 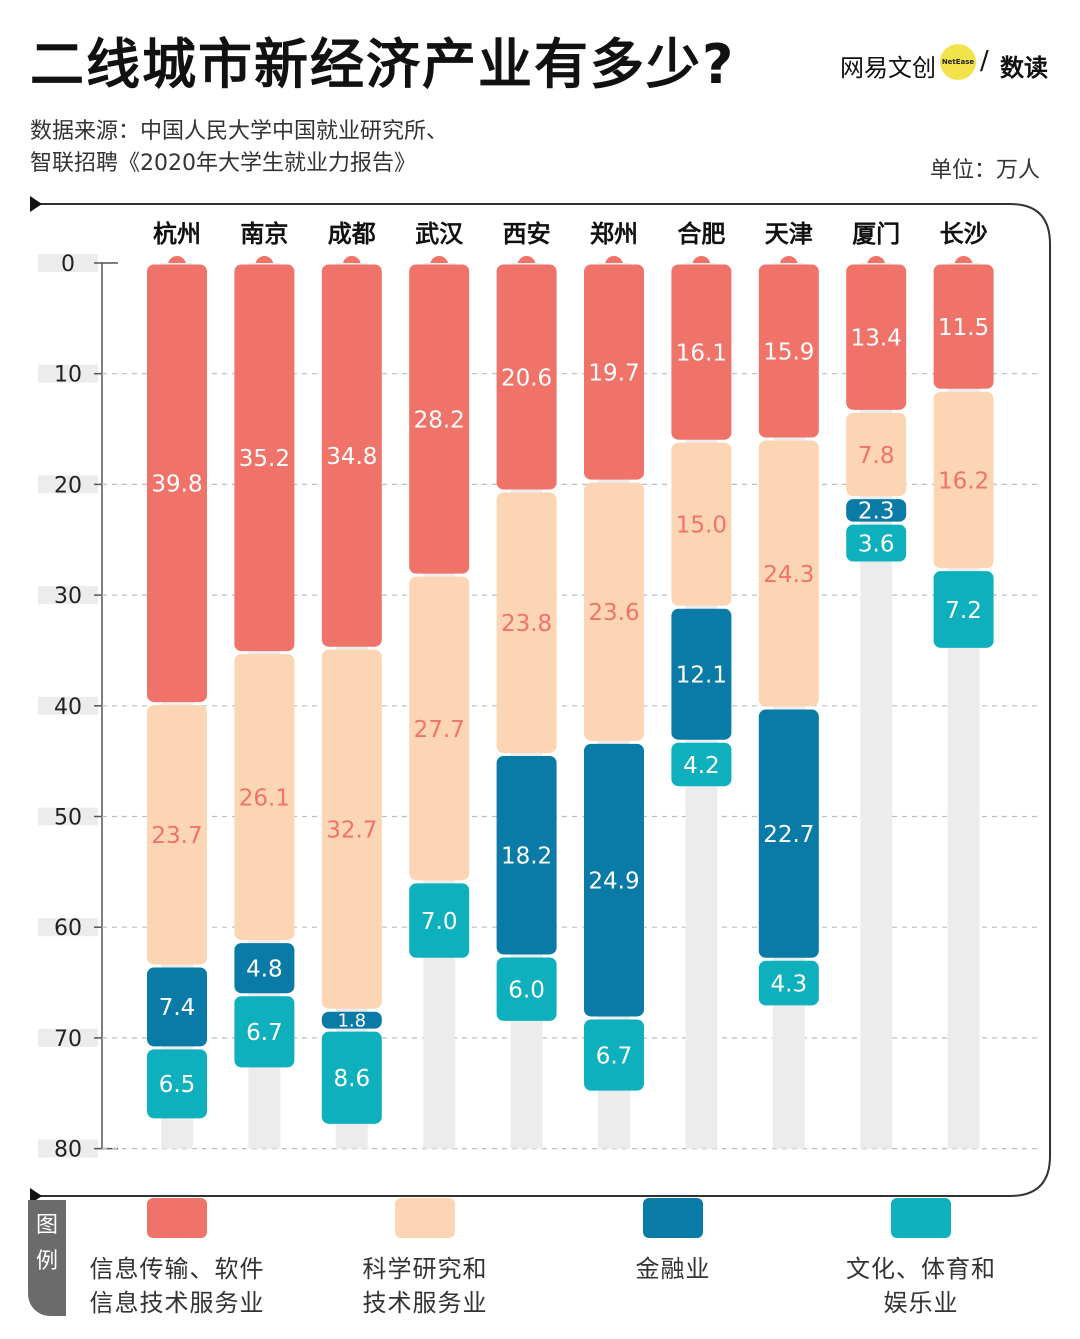 I want to click on bar-label-sci-8: 7.8, so click(x=876, y=456).